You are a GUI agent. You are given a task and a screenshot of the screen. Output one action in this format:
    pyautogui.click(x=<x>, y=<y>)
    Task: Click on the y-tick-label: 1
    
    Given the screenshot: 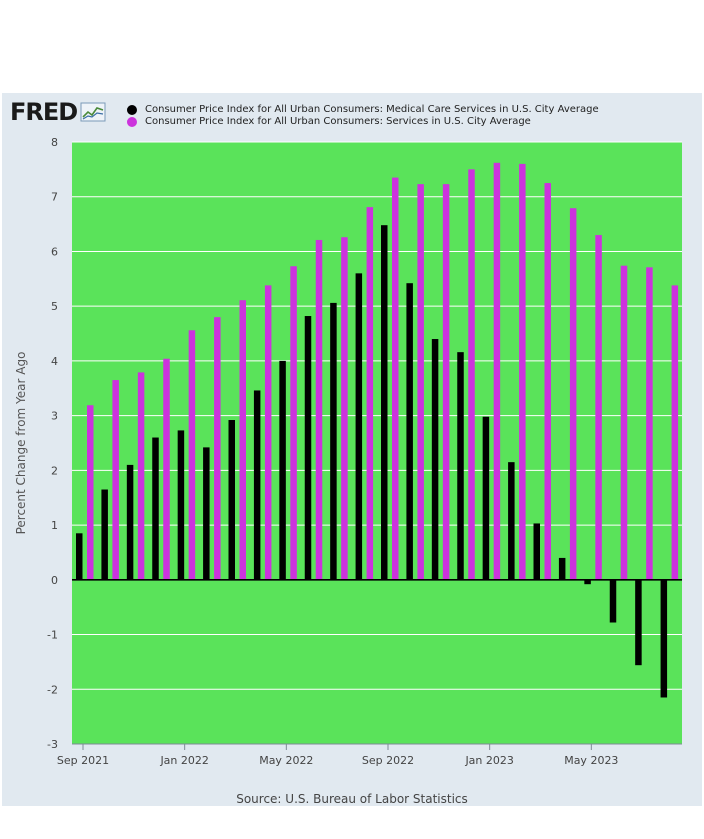 What is the action you would take?
    pyautogui.click(x=54, y=525)
    